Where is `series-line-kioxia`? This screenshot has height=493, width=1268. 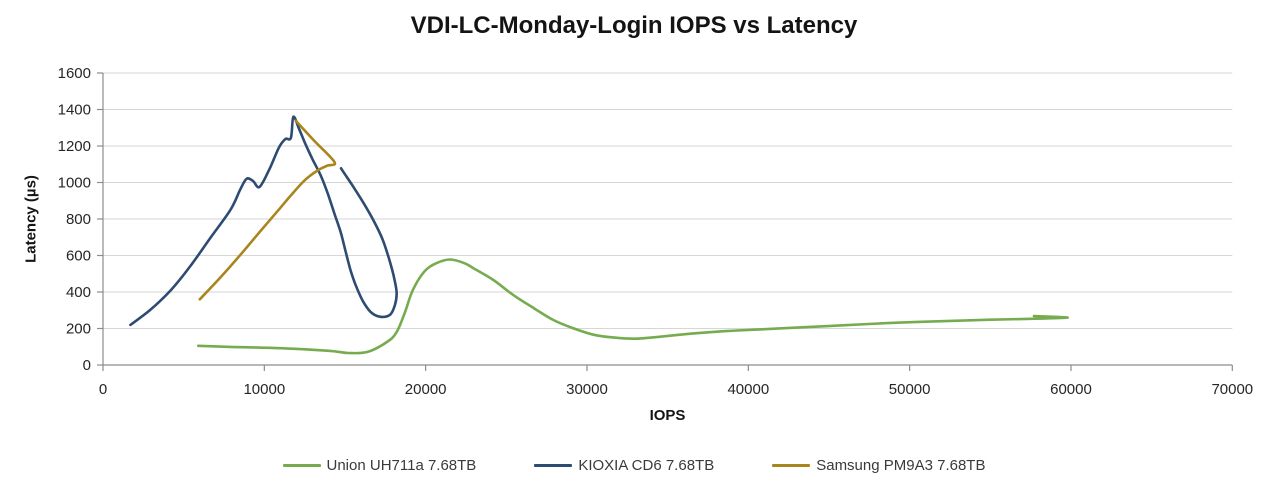
series-line-kioxia is located at coordinates (263, 221).